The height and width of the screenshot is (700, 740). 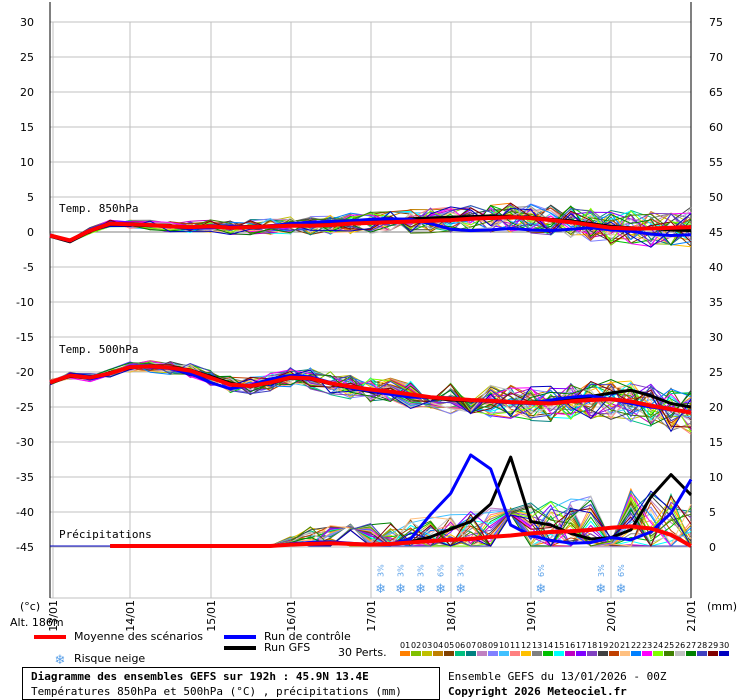 What do you see at coordinates (25, 547) in the screenshot?
I see `left-tick-label: -45` at bounding box center [25, 547].